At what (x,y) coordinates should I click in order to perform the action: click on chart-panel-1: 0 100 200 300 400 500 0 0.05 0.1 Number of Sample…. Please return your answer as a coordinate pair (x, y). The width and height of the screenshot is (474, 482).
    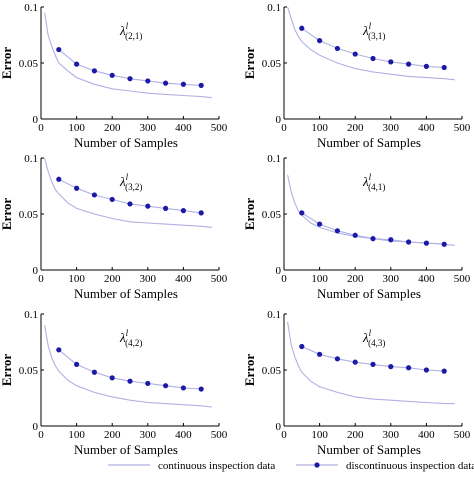
    Looking at the image, I should click on (114, 76).